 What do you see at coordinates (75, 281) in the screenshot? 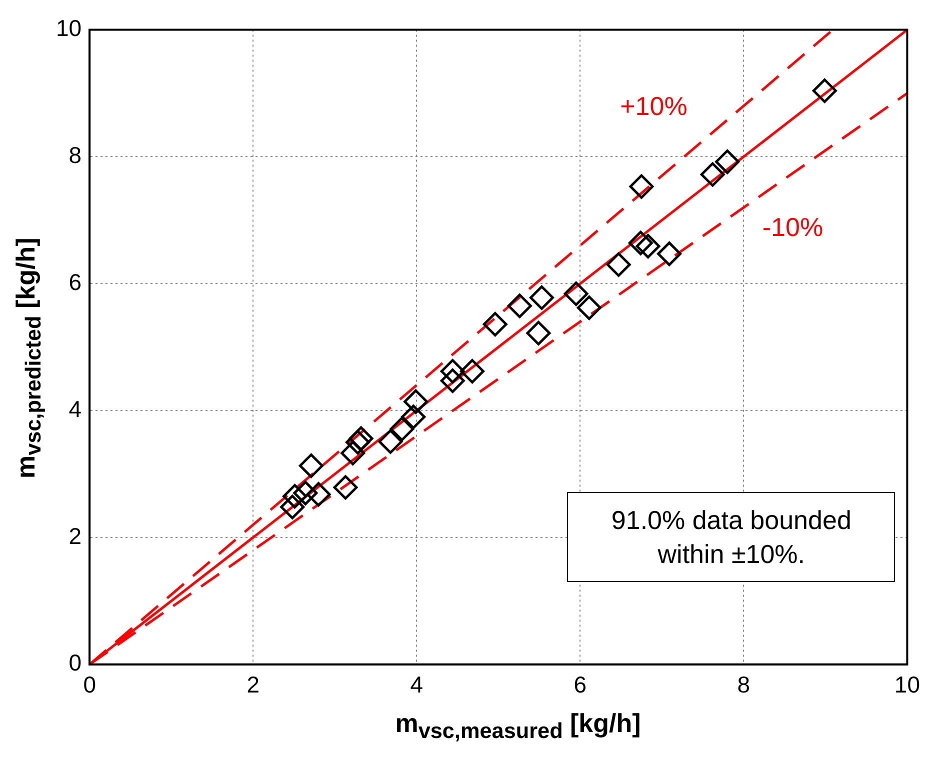
I see `y-tick-label: 6` at bounding box center [75, 281].